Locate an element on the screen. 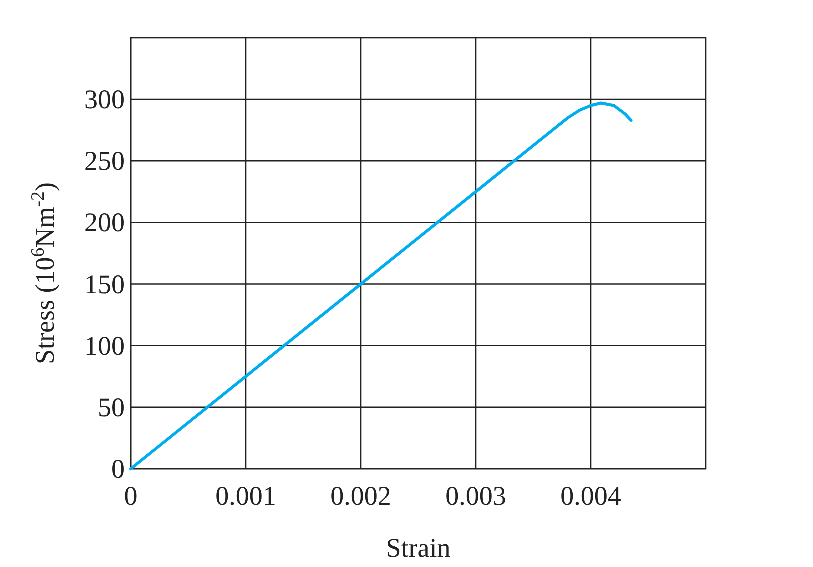  x-tick-label: 0.003 is located at coordinates (476, 496).